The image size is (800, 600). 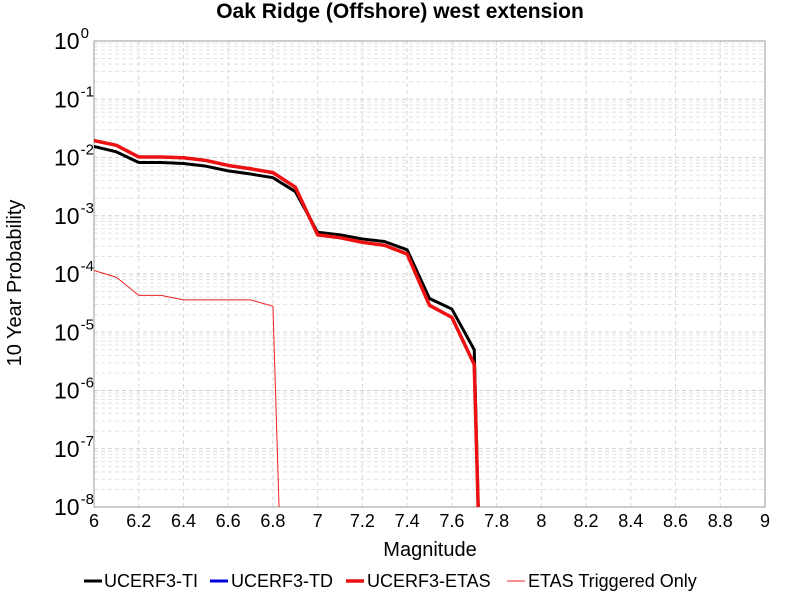 What do you see at coordinates (407, 521) in the screenshot?
I see `x-tick-label: 7.4` at bounding box center [407, 521].